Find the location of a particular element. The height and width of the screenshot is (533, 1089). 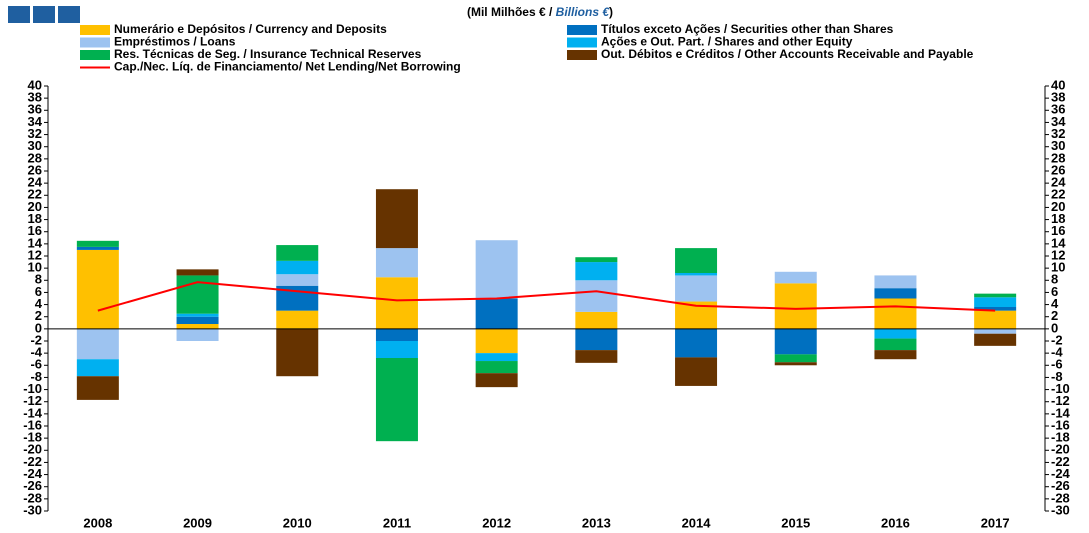

x-tick-label: 2008 is located at coordinates (97, 522).